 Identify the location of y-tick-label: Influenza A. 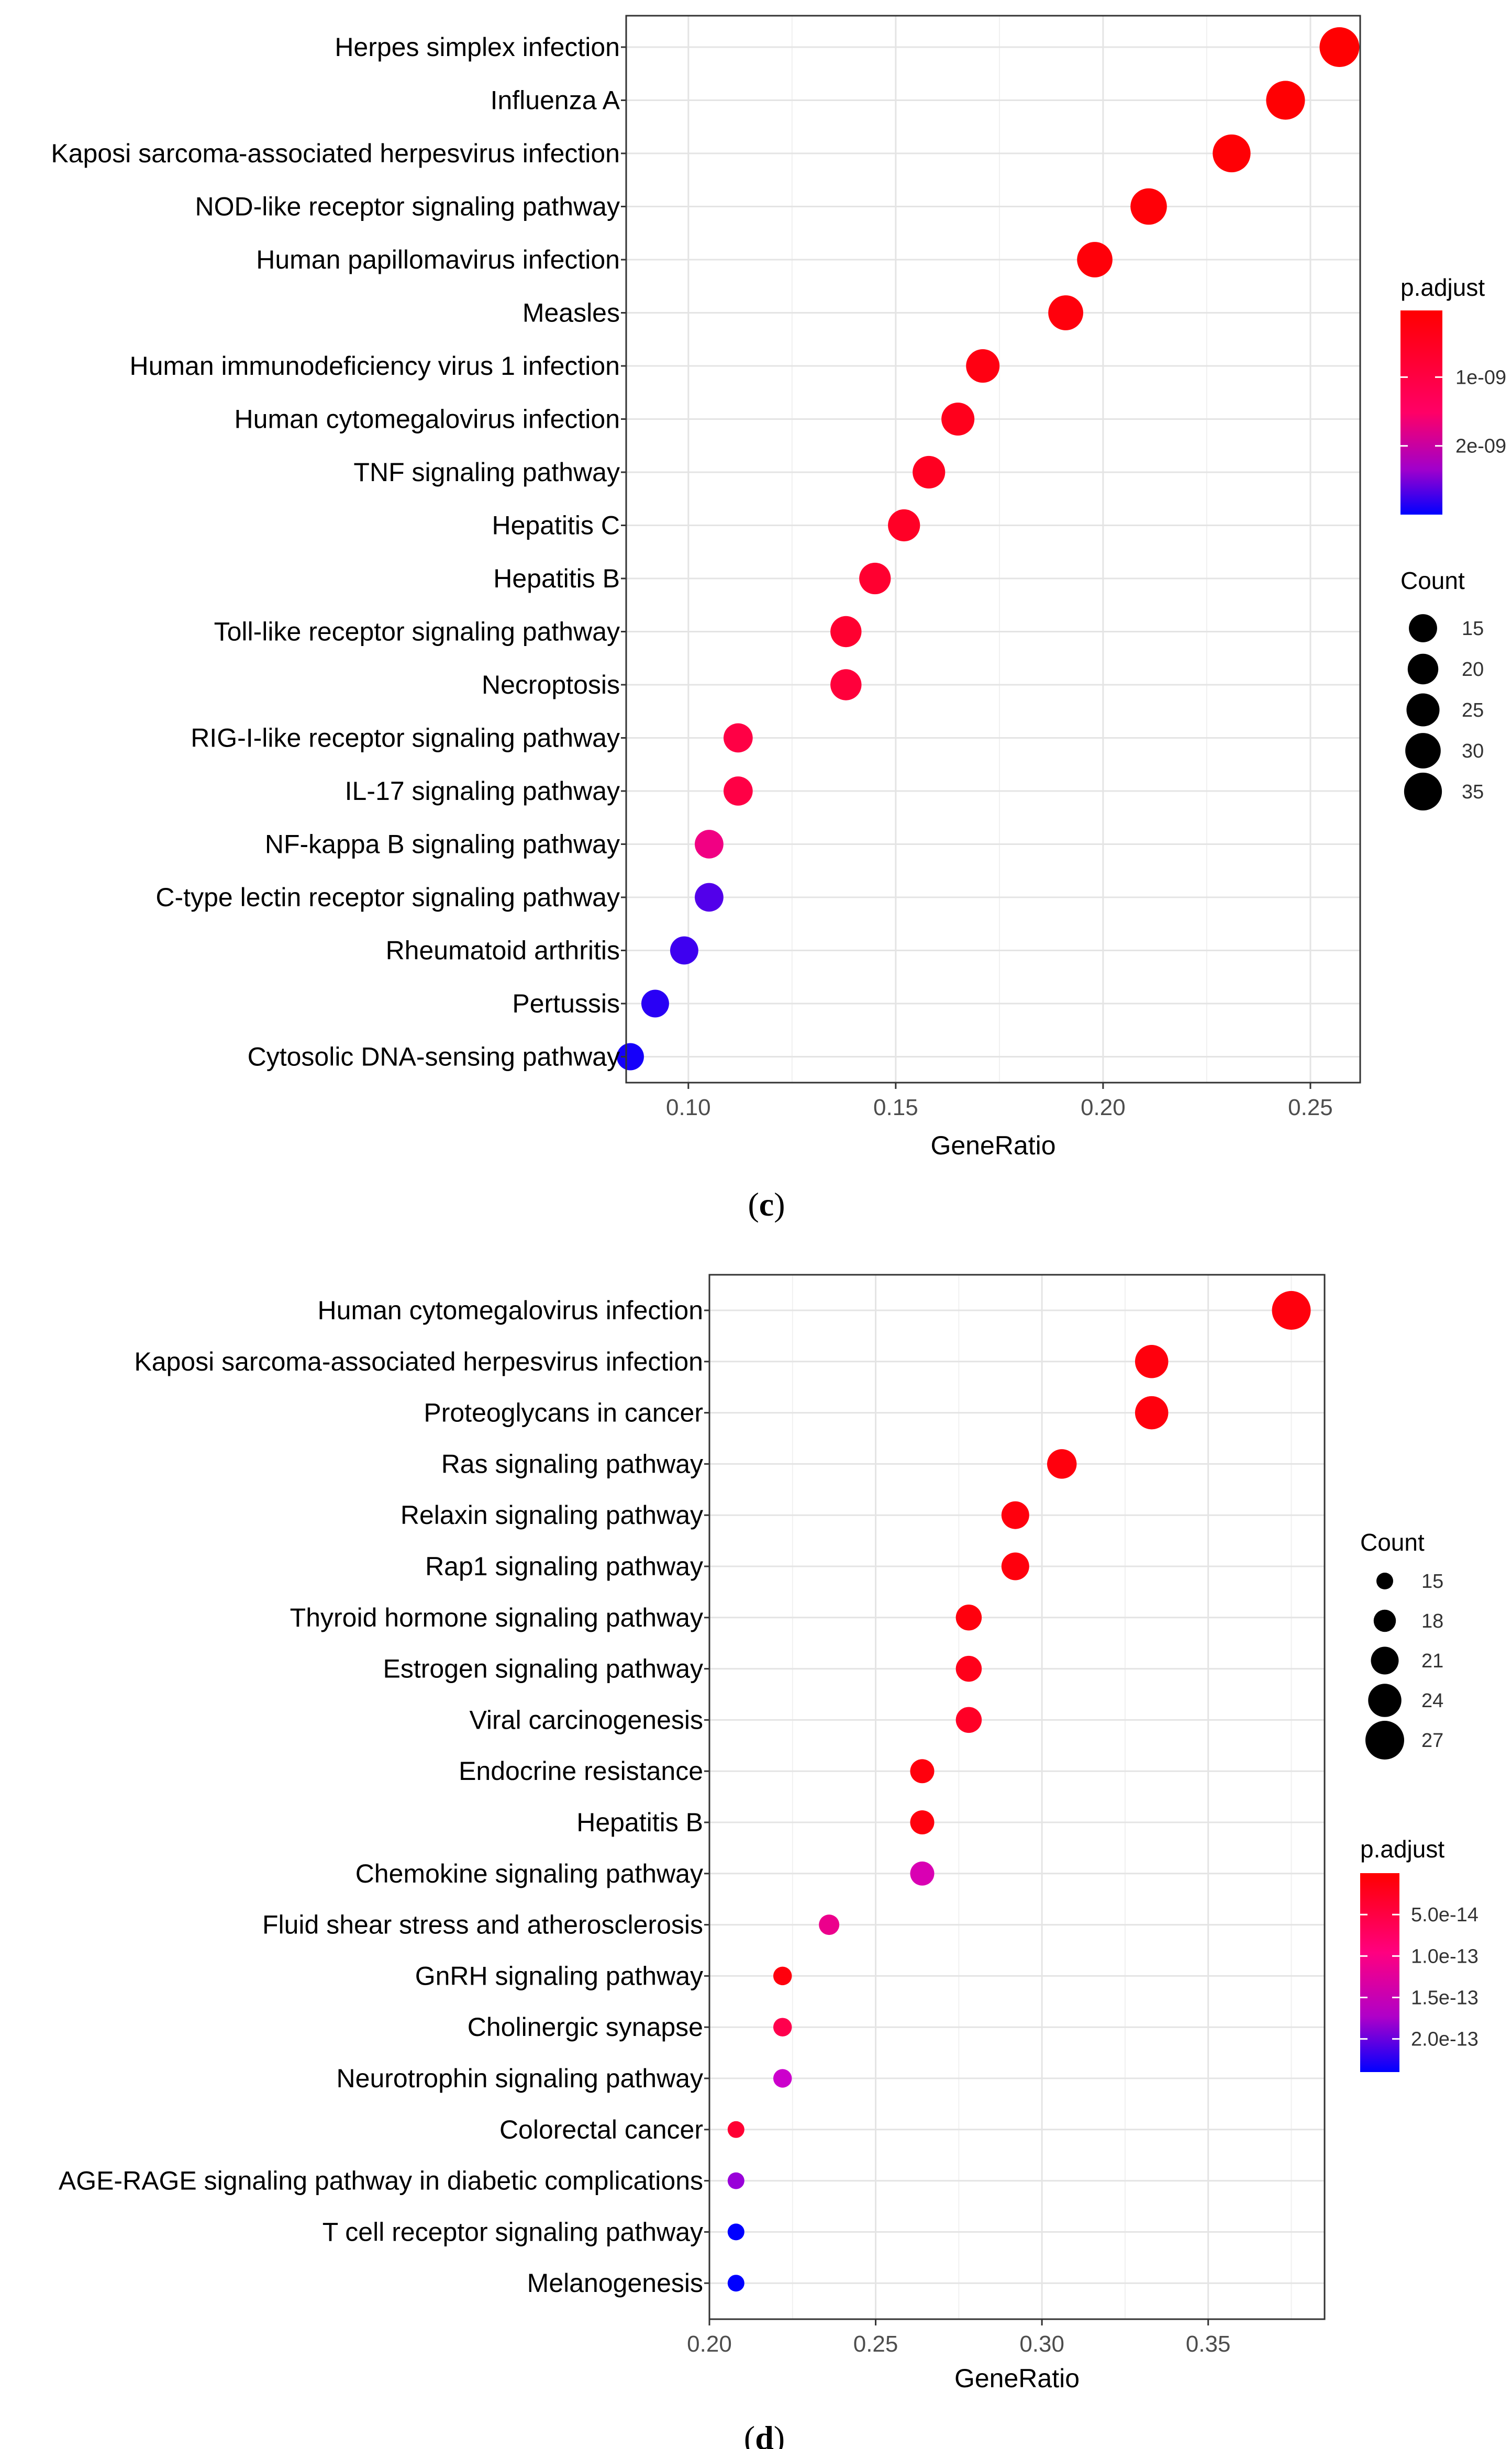
(555, 100).